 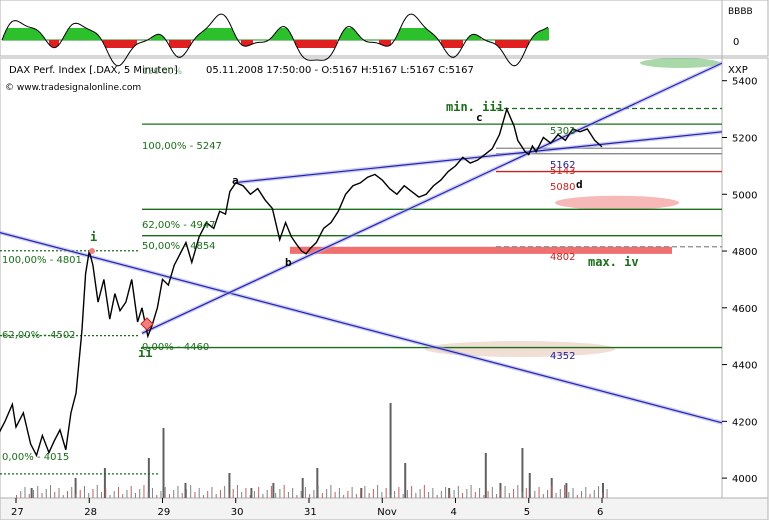 I want to click on x-tick-label: 6, so click(x=600, y=512).